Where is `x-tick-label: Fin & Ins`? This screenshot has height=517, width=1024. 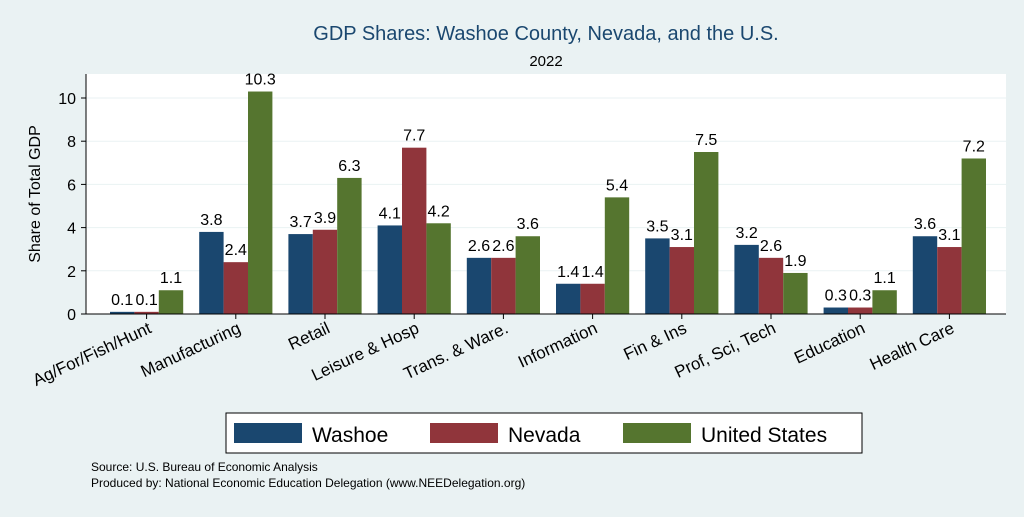
x-tick-label: Fin & Ins is located at coordinates (655, 341).